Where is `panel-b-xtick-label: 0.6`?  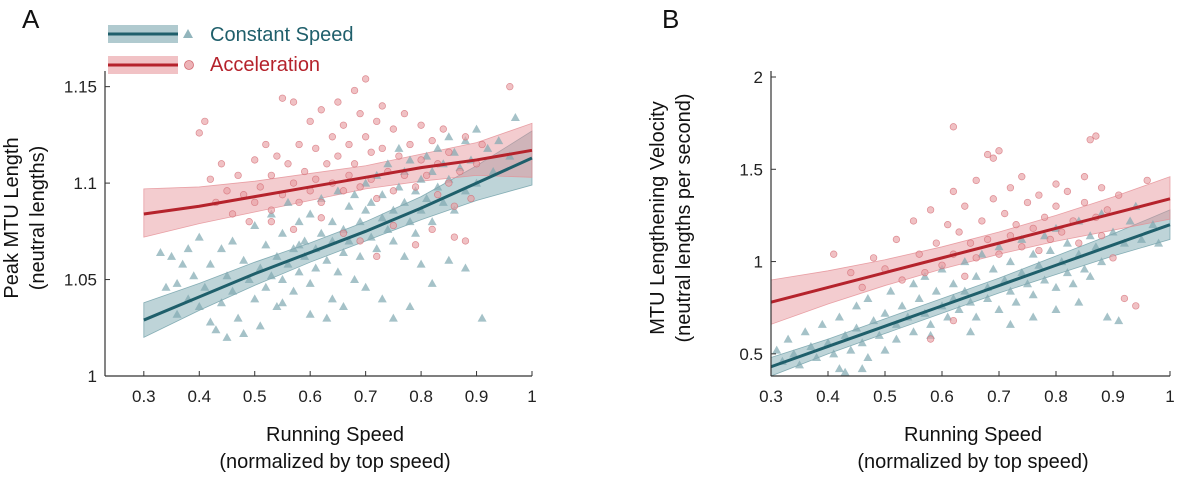
panel-b-xtick-label: 0.6 is located at coordinates (942, 396).